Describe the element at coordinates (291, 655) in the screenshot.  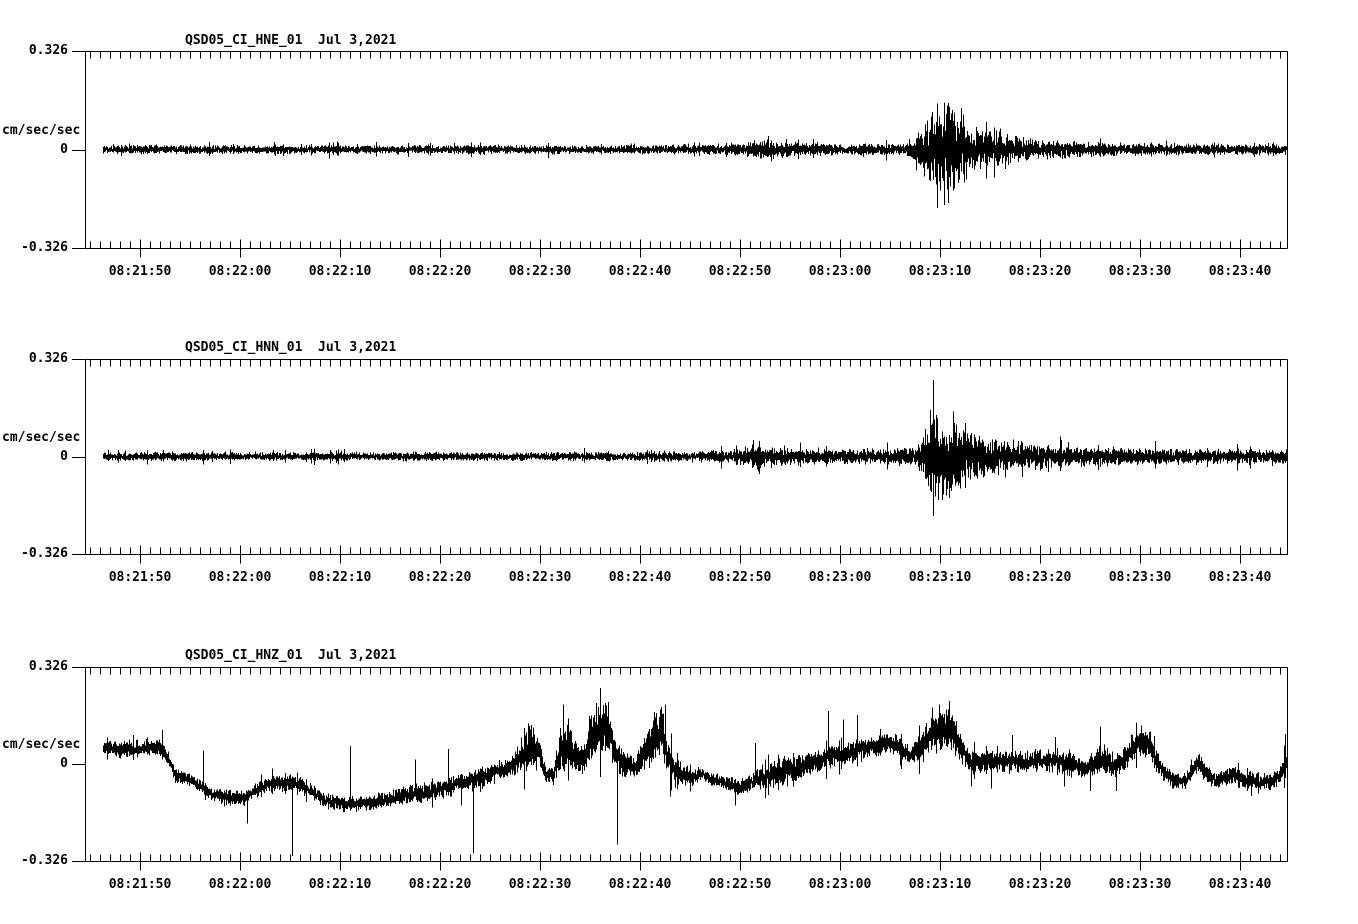
I see `trace-title: QSD05_CI_HNZ_01 Jul 3,2021` at that location.